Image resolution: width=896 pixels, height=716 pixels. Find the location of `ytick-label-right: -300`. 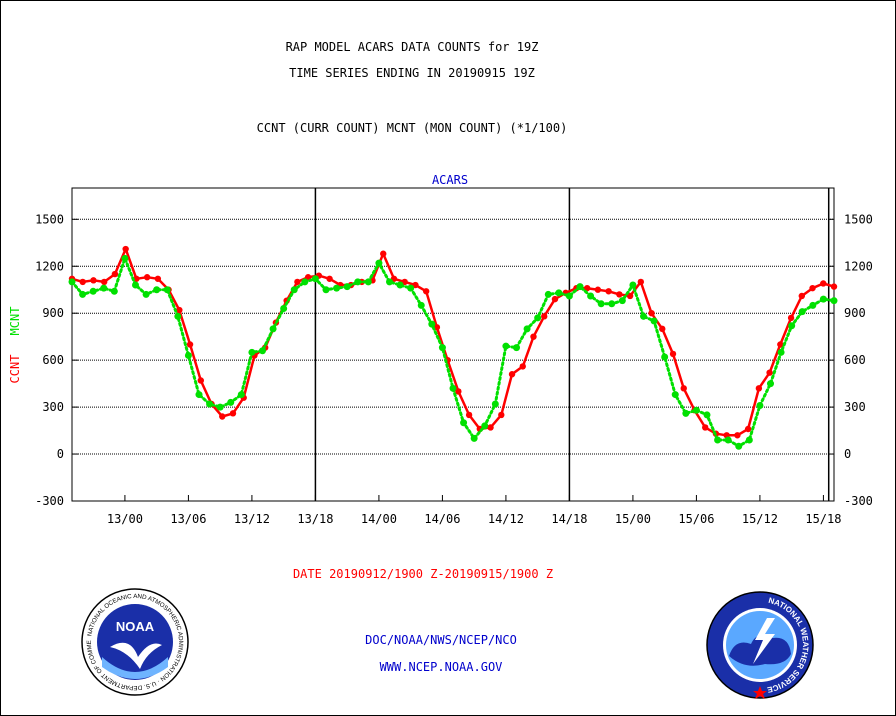

ytick-label-right: -300 is located at coordinates (858, 501).